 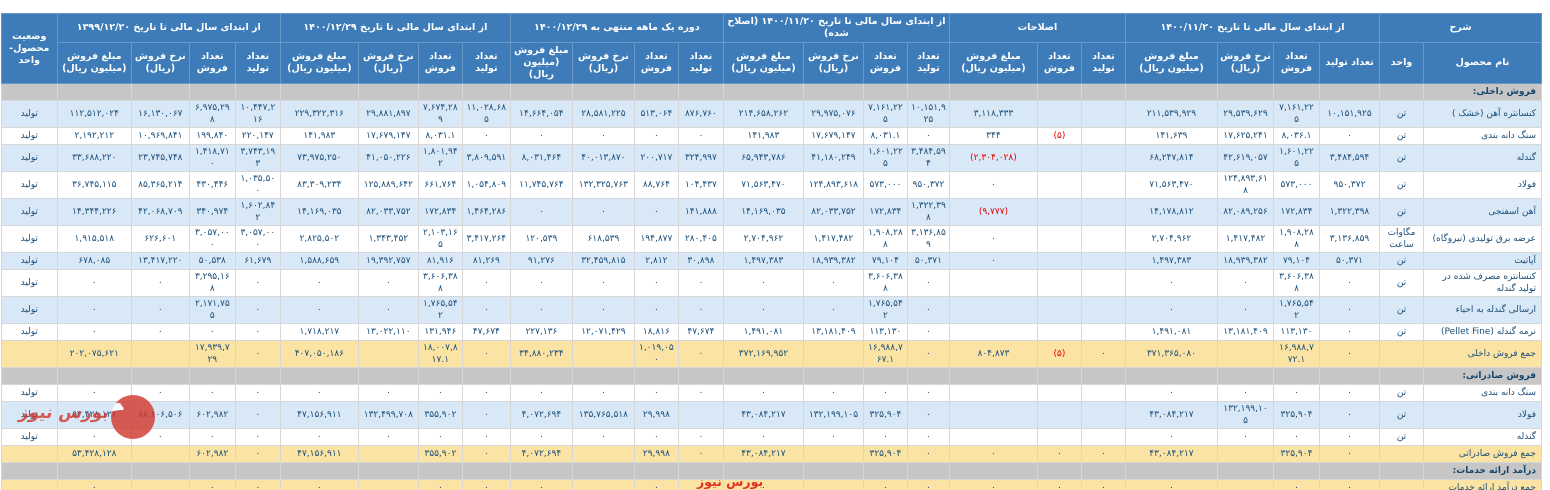 I want to click on value-cell: ۱۱۳,۱۳۰, so click(x=1296, y=332).